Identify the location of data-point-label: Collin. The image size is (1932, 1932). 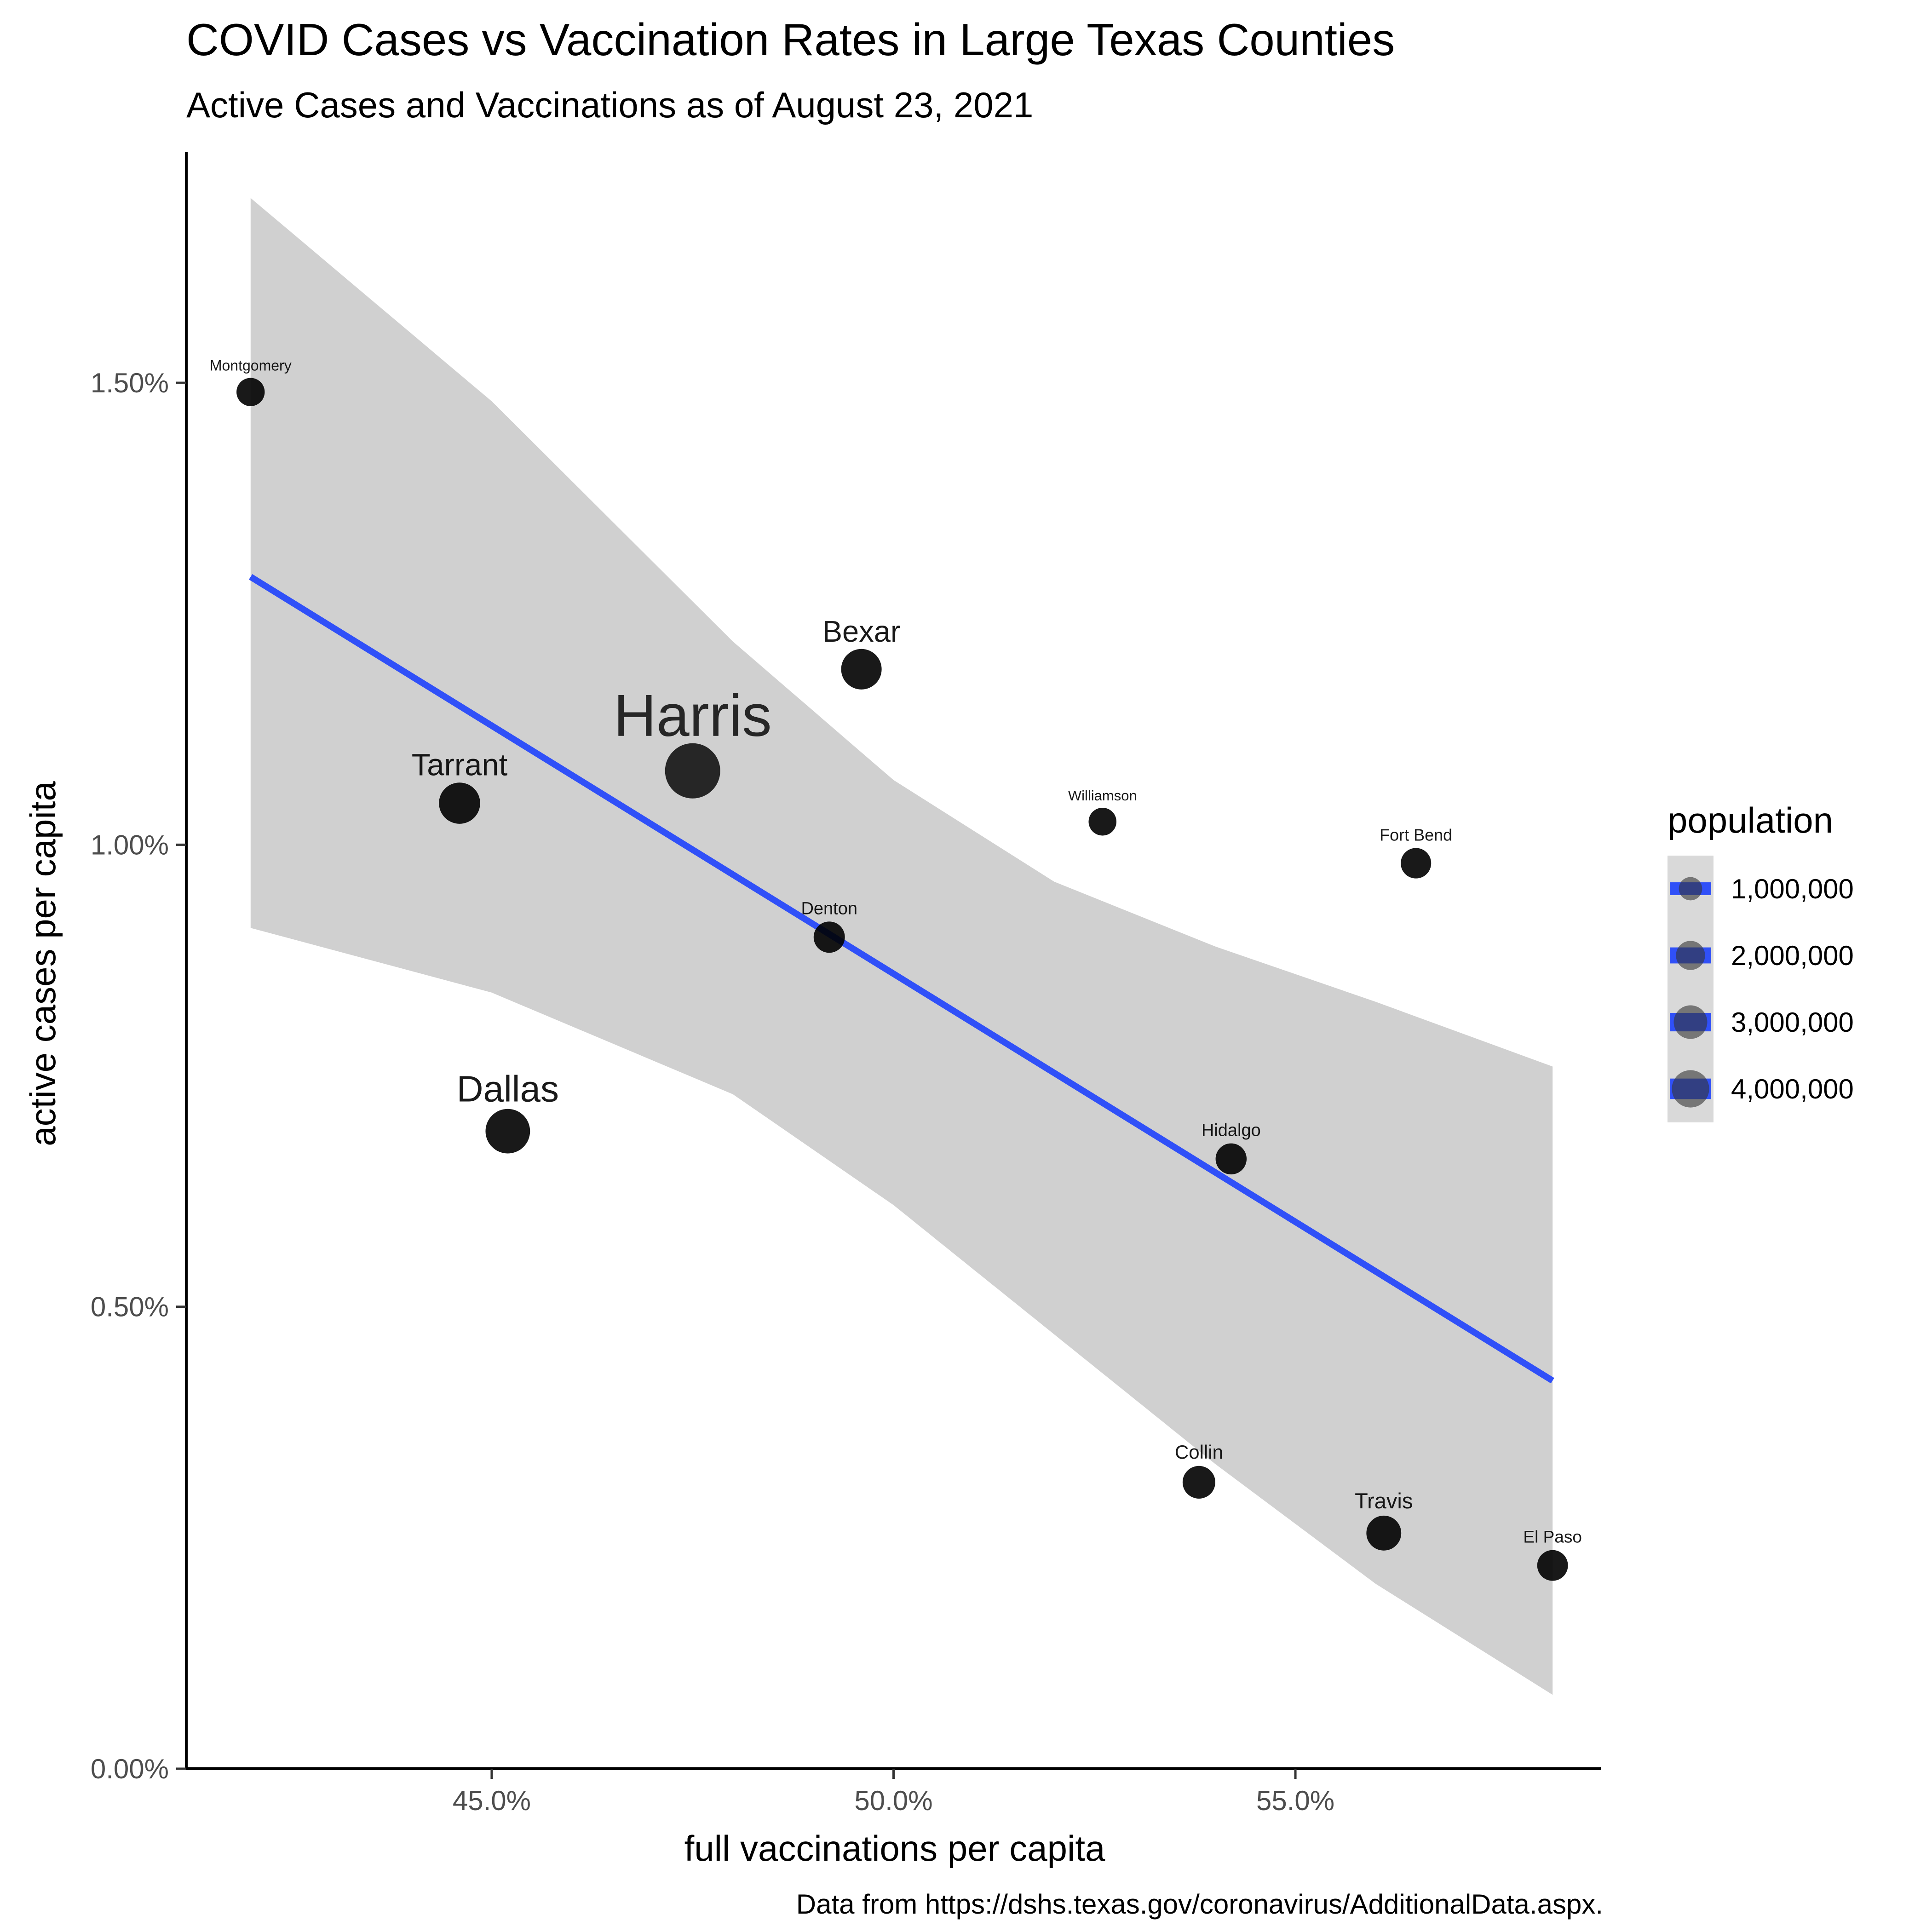
(1199, 1452).